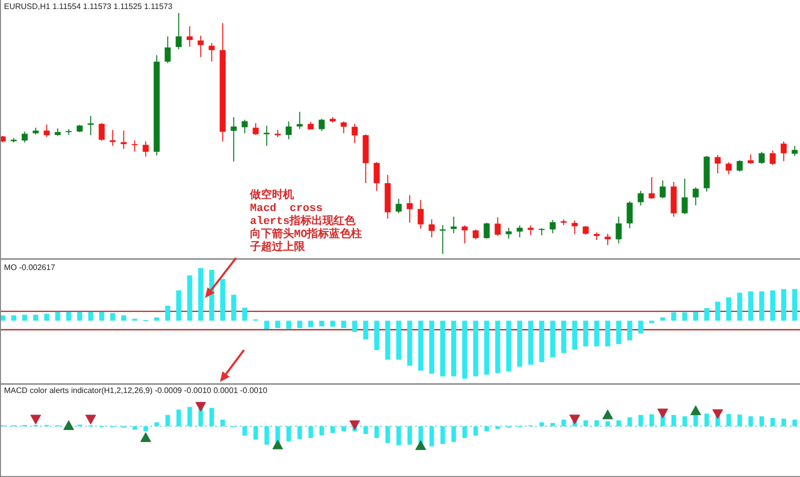 The width and height of the screenshot is (800, 477). Describe the element at coordinates (136, 390) in the screenshot. I see `chart-title: MACD color alerts indicator(H1,2,12,26,9) -0.0009 -0.0010 0.0001 -0.0010` at that location.